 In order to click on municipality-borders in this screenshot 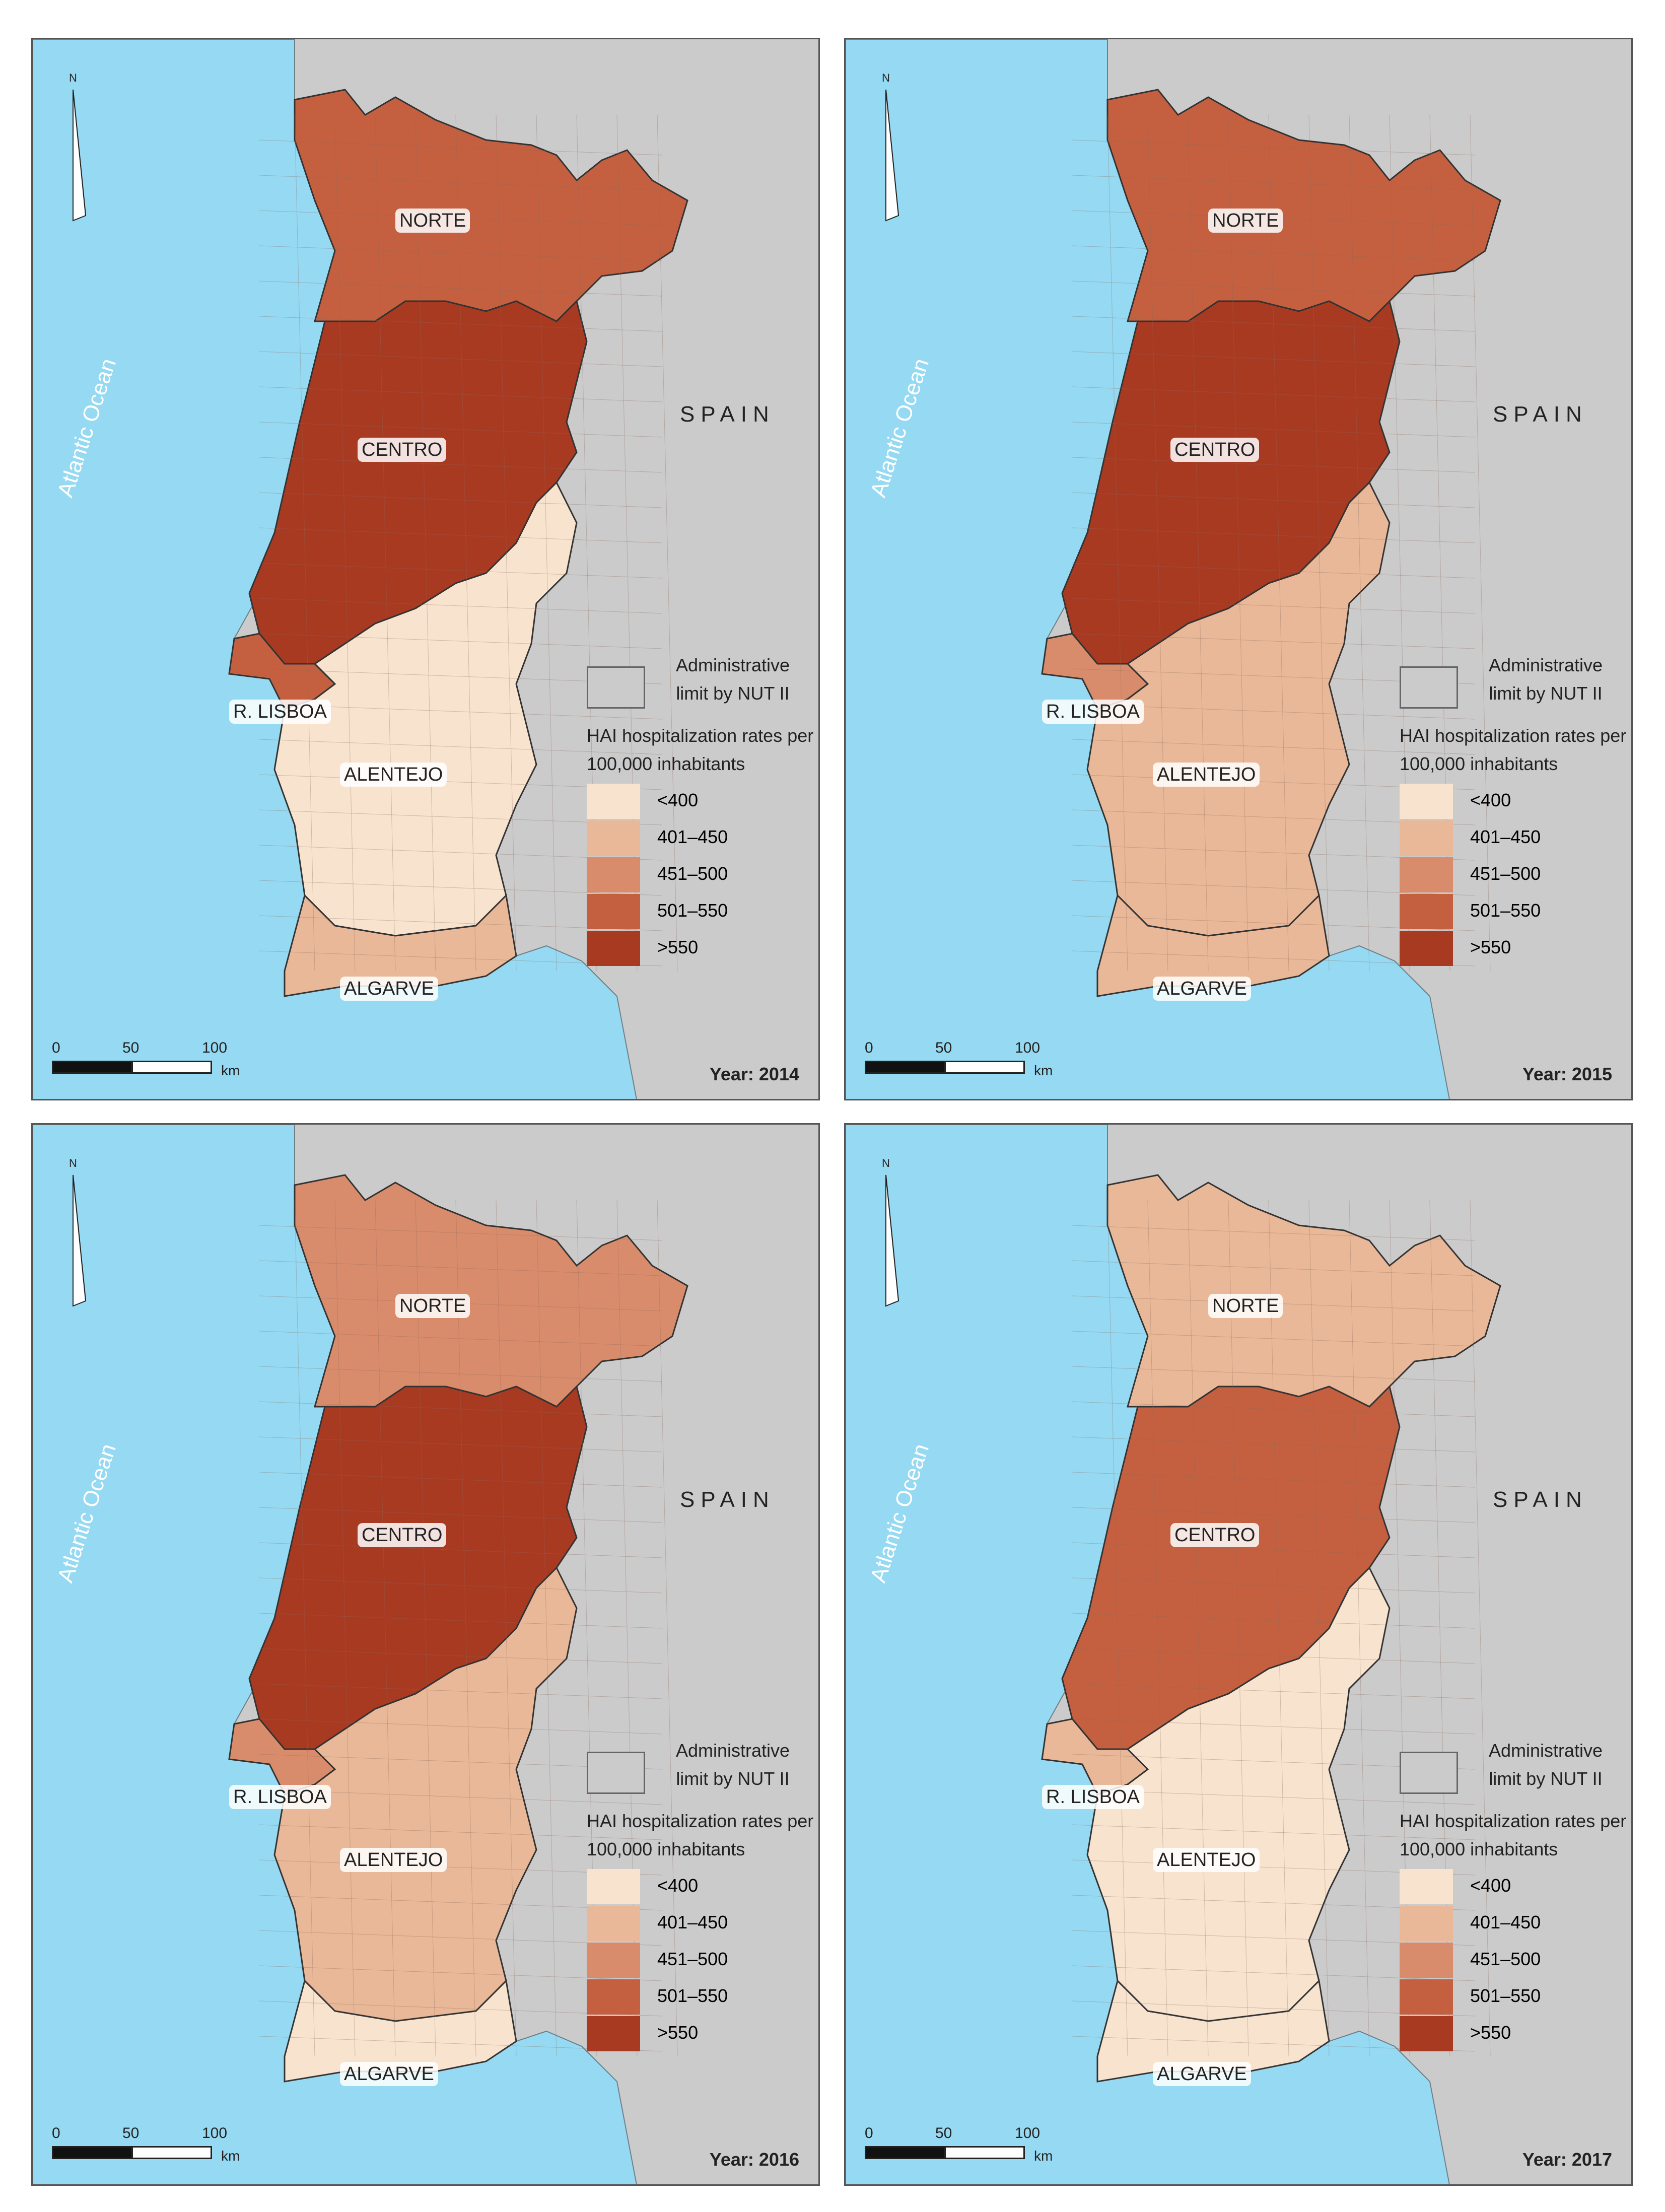, I will do `click(468, 543)`.